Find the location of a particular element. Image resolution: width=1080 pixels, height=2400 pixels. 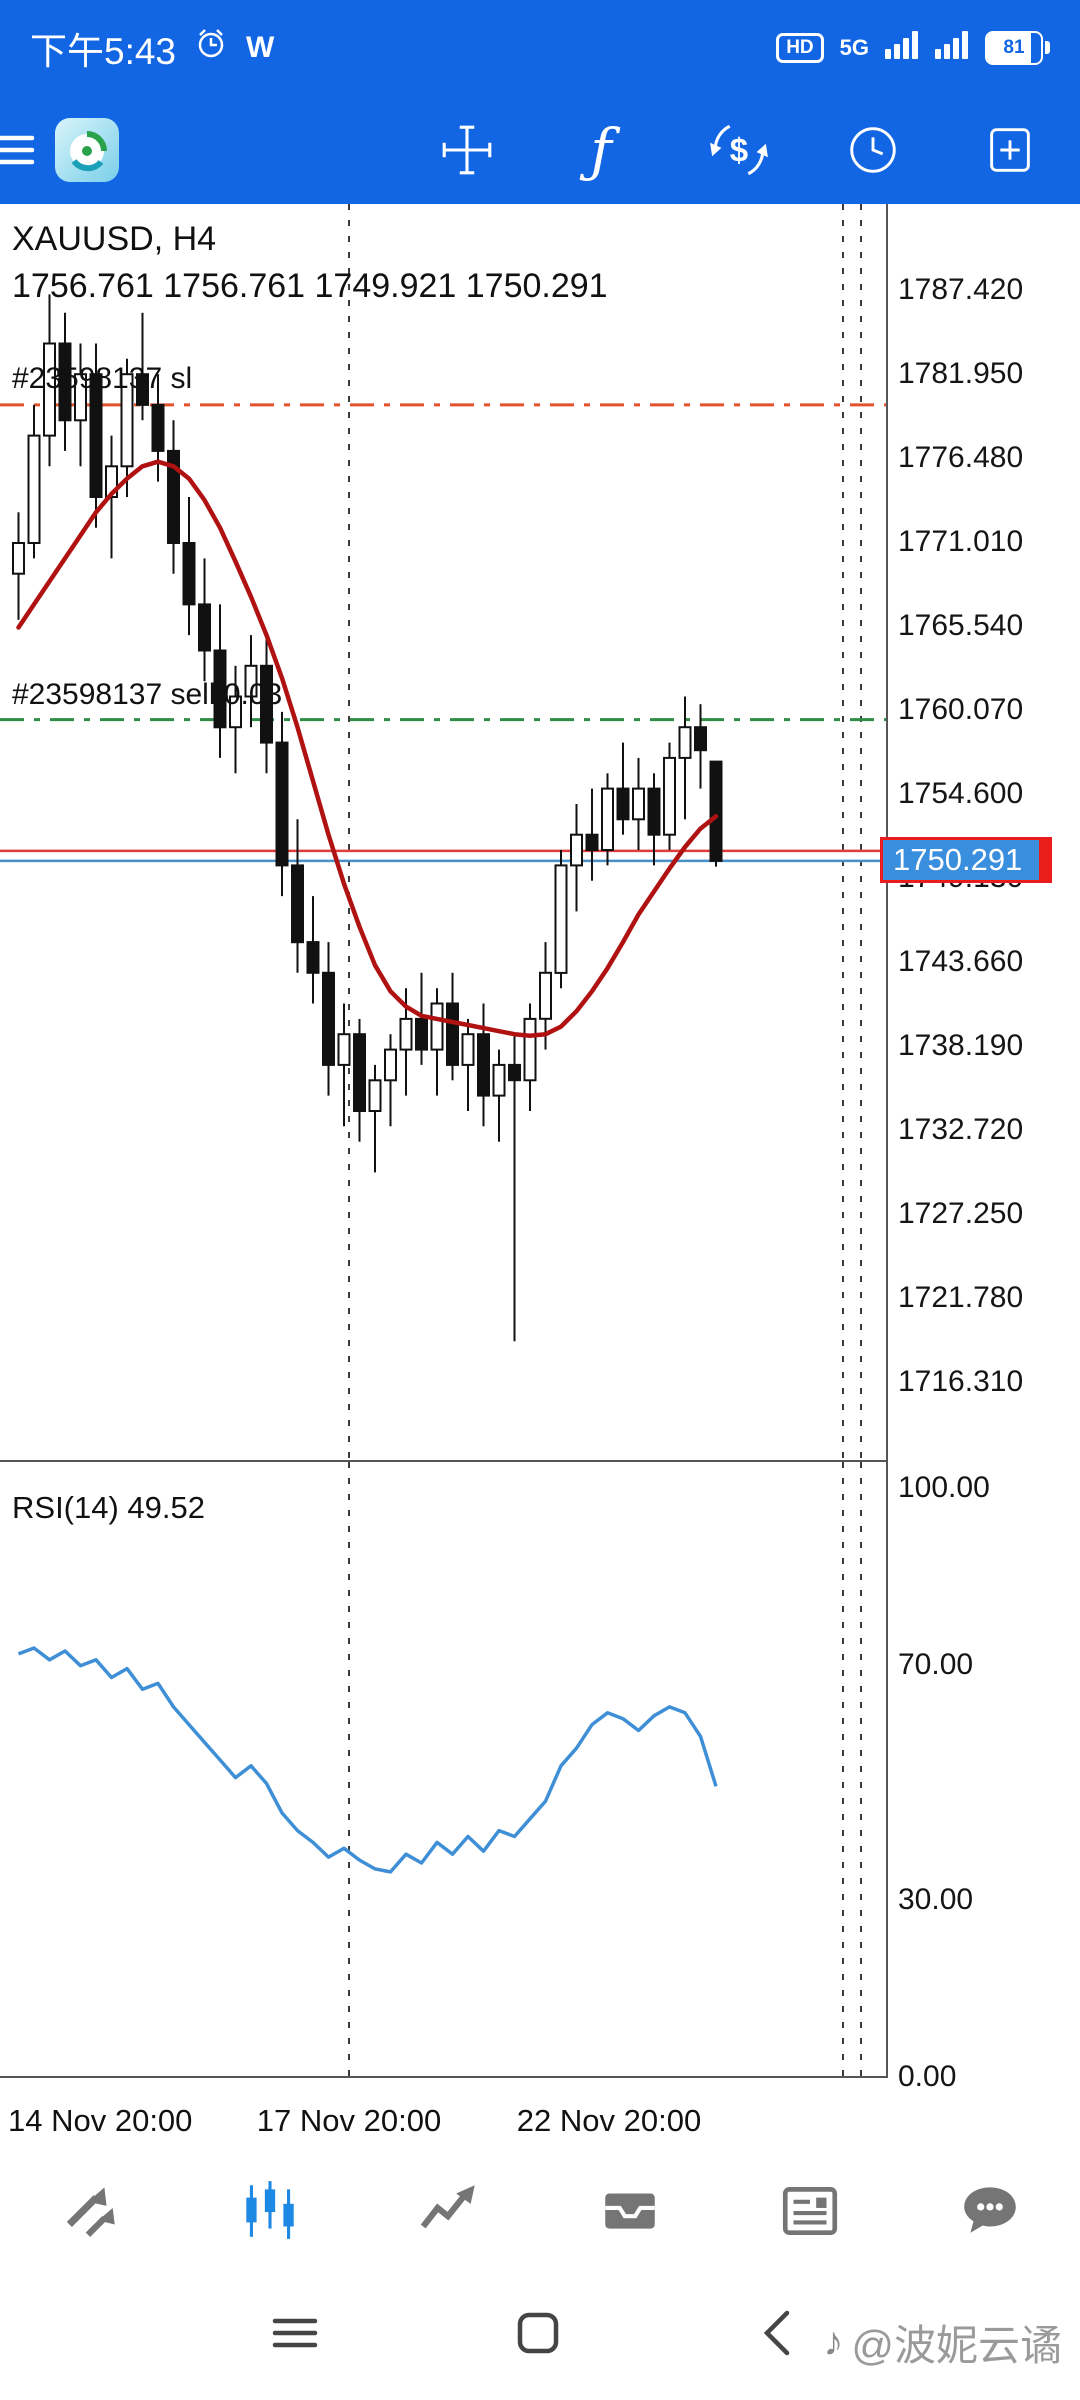

clock-icon is located at coordinates (873, 150).